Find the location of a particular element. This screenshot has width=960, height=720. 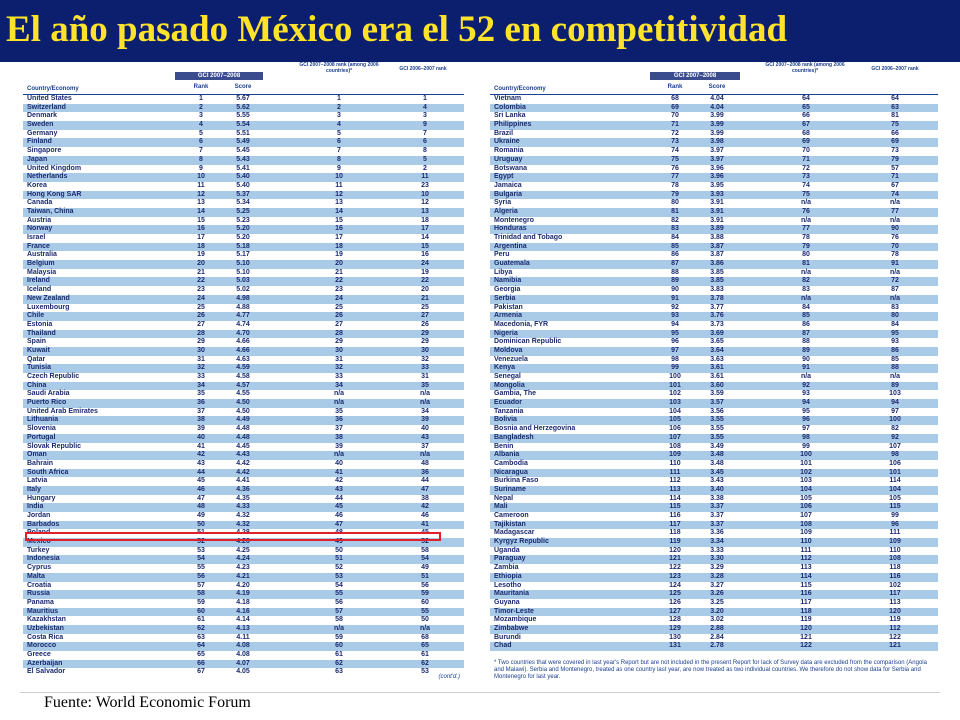

score-cell: 4.42 is located at coordinates (243, 472).